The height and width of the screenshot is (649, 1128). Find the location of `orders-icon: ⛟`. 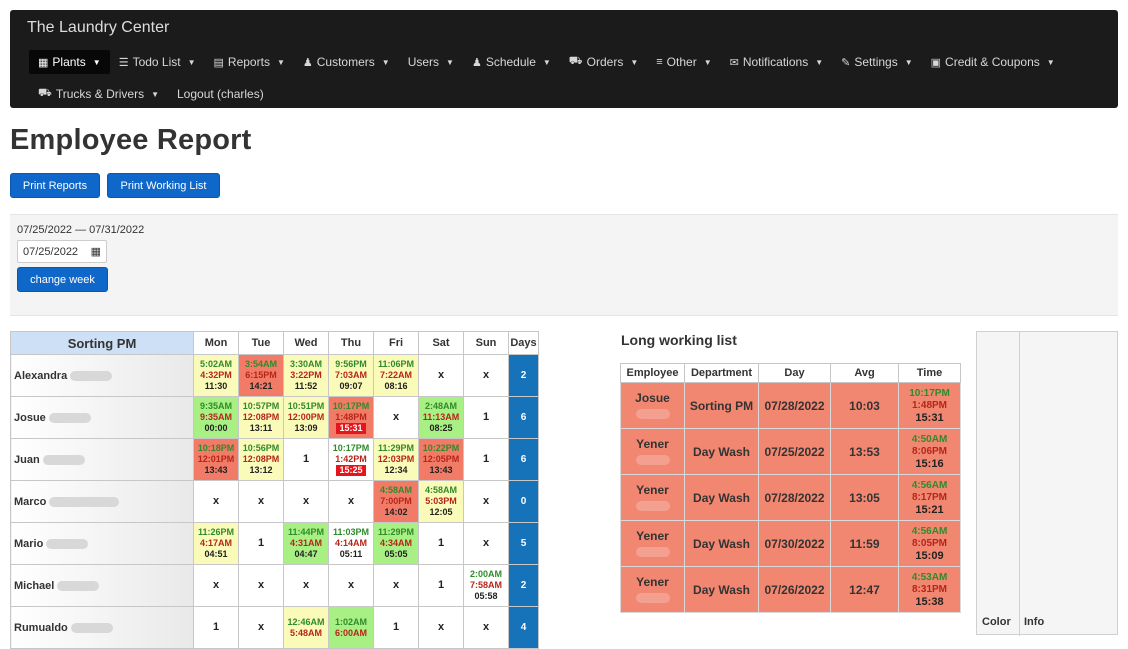

orders-icon: ⛟ is located at coordinates (575, 61).